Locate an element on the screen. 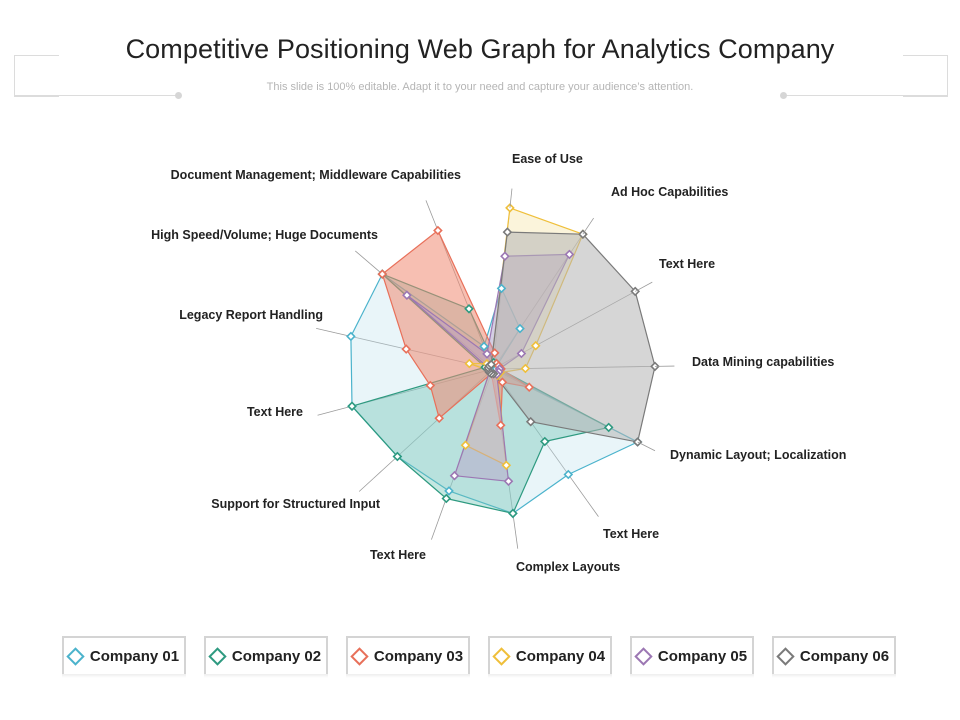  legend-item-company-2: Company 02 is located at coordinates (266, 657).